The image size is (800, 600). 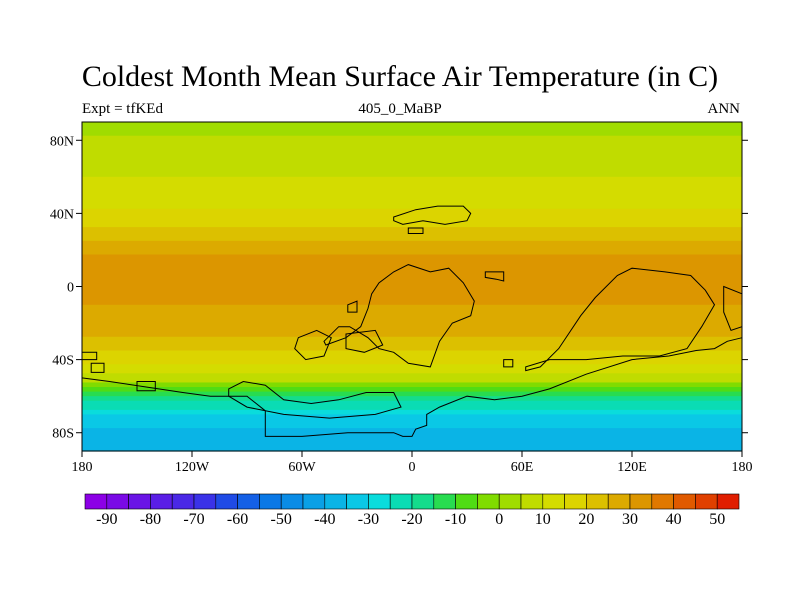 What do you see at coordinates (62, 141) in the screenshot?
I see `y-tick-label: 80N` at bounding box center [62, 141].